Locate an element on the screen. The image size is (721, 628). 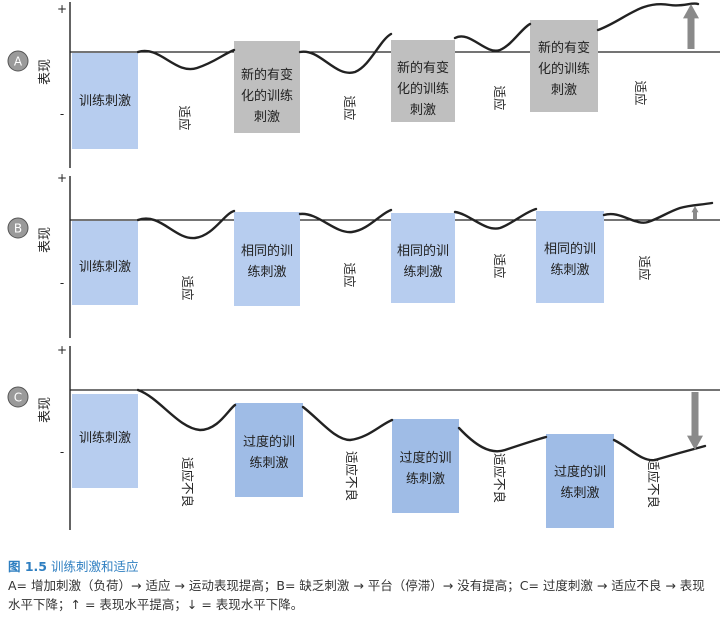
caption-title: 训练刺激和适应 is located at coordinates (94, 566).